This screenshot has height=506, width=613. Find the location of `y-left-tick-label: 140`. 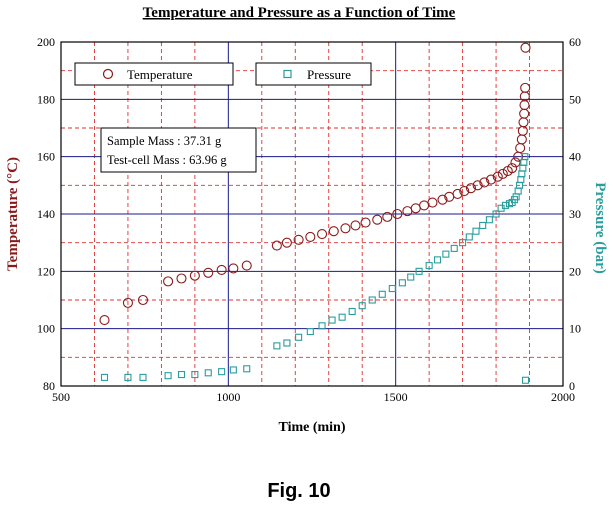

y-left-tick-label: 140 is located at coordinates (46, 214).